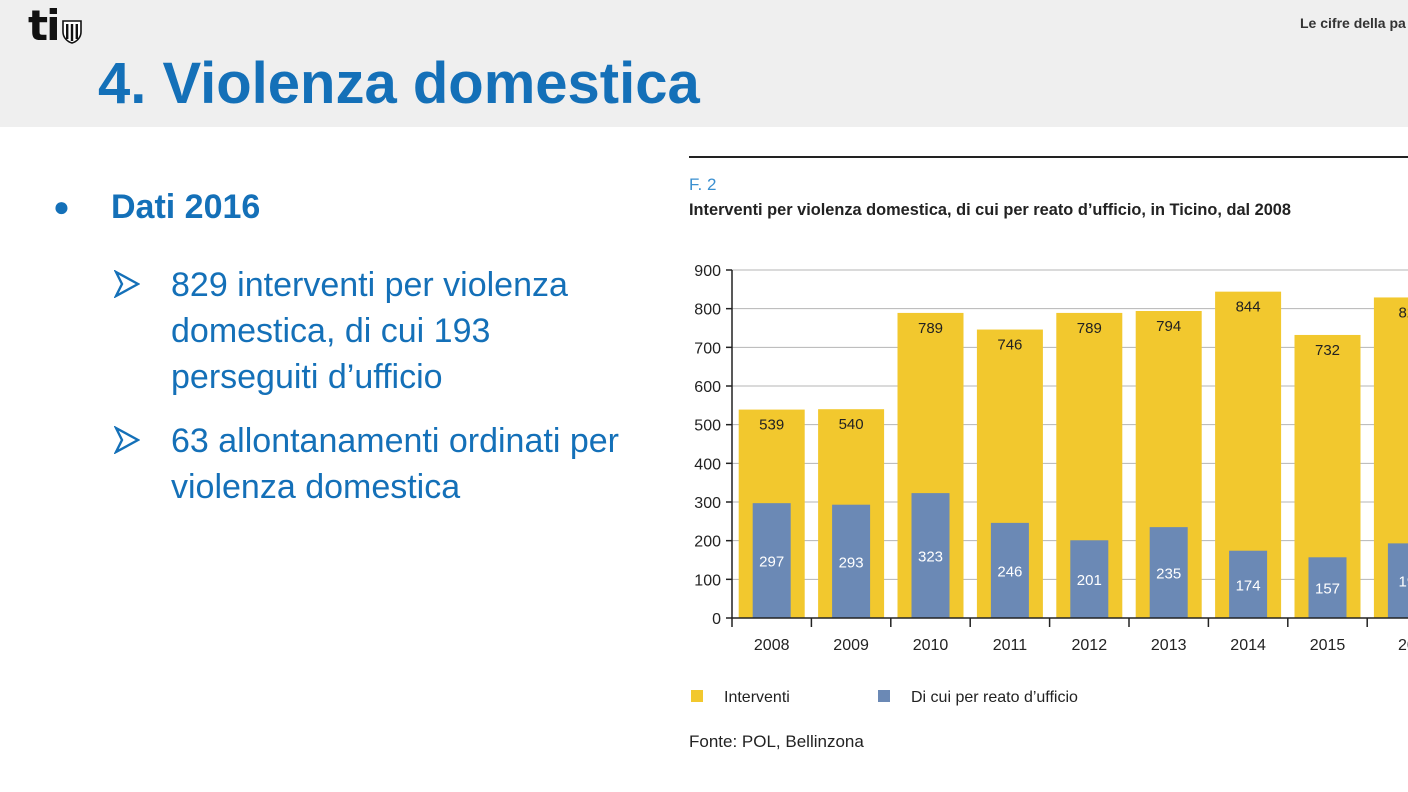 This screenshot has height=792, width=1408. Describe the element at coordinates (707, 387) in the screenshot. I see `y-tick-label: 600` at that location.